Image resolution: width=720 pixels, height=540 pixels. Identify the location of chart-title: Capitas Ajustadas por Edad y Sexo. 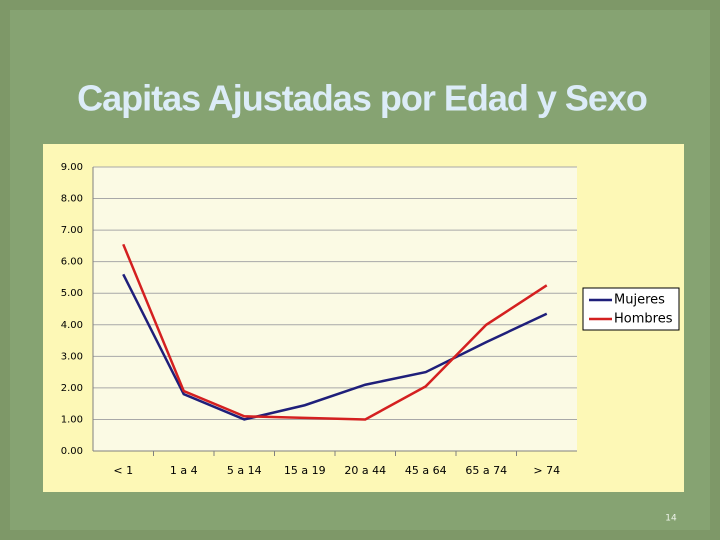
(362, 98).